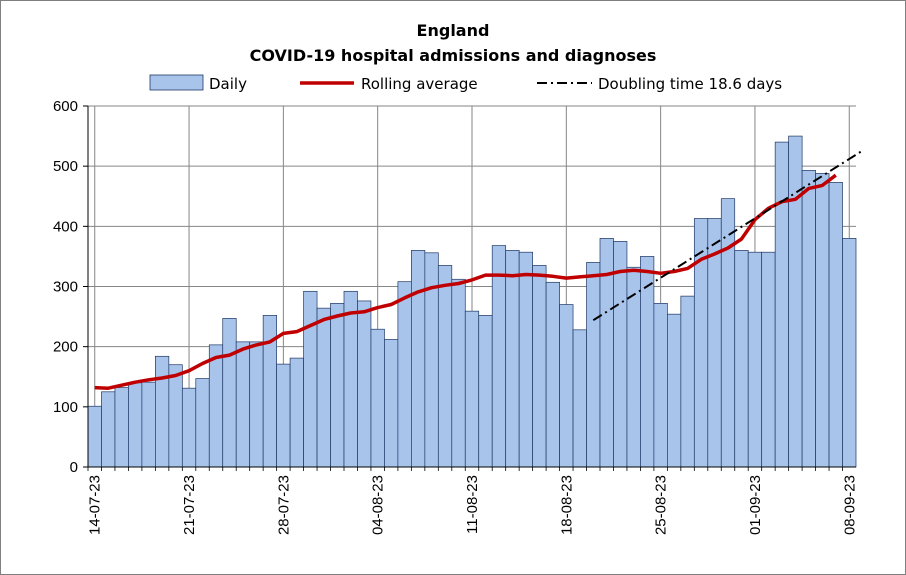  What do you see at coordinates (65, 407) in the screenshot?
I see `y-tick-label: 100` at bounding box center [65, 407].